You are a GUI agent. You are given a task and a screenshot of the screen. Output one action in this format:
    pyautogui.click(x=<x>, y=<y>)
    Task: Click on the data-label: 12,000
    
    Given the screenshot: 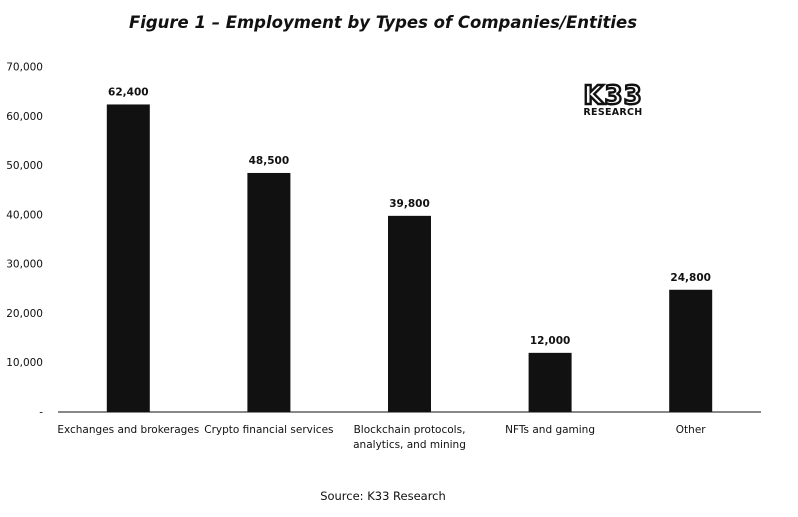 What is the action you would take?
    pyautogui.click(x=550, y=341)
    